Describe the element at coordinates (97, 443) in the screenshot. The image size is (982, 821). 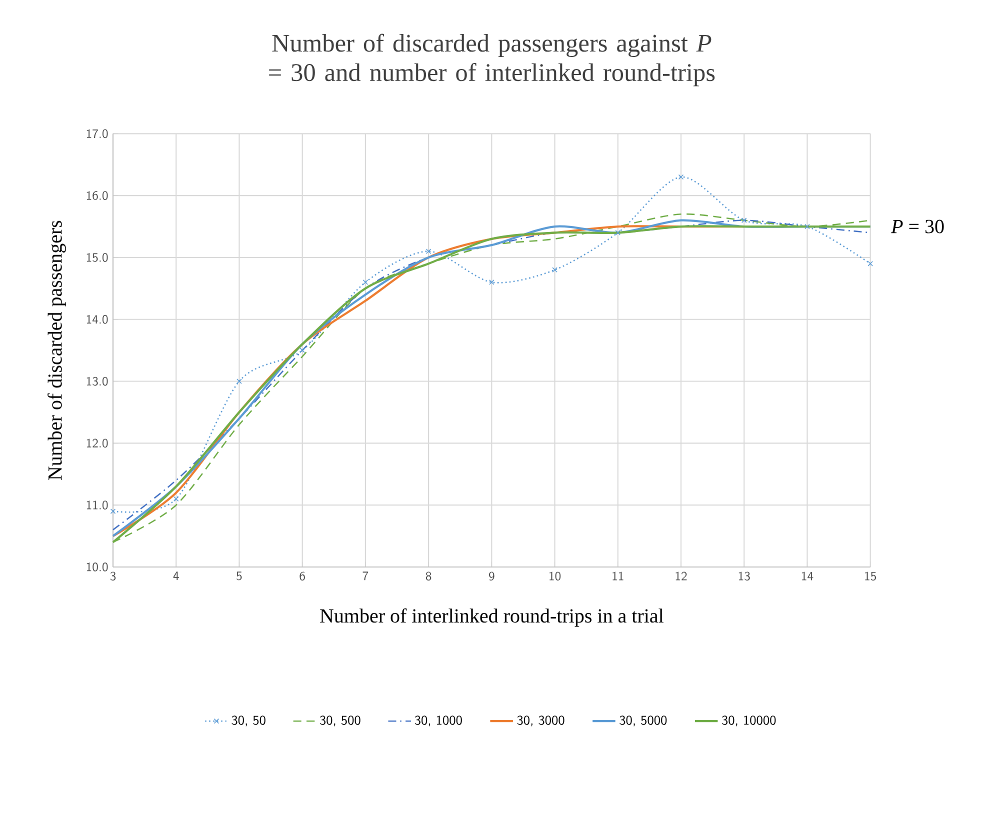
I see `y-tick-label: 12.0` at that location.